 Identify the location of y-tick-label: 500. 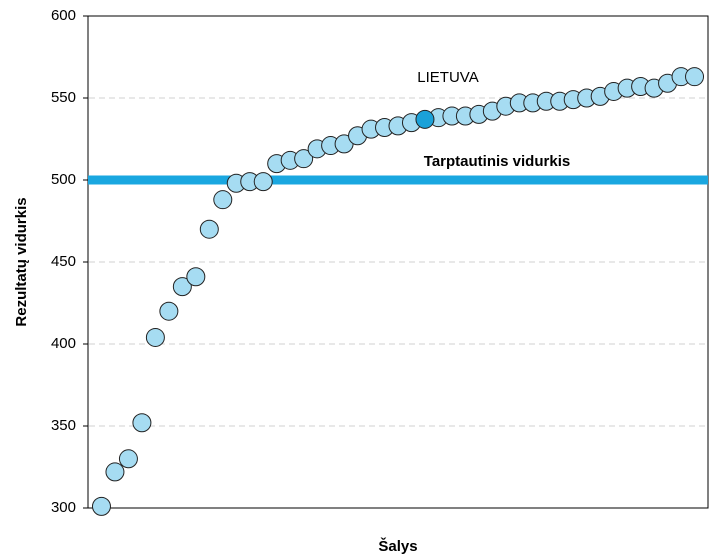
(63, 179).